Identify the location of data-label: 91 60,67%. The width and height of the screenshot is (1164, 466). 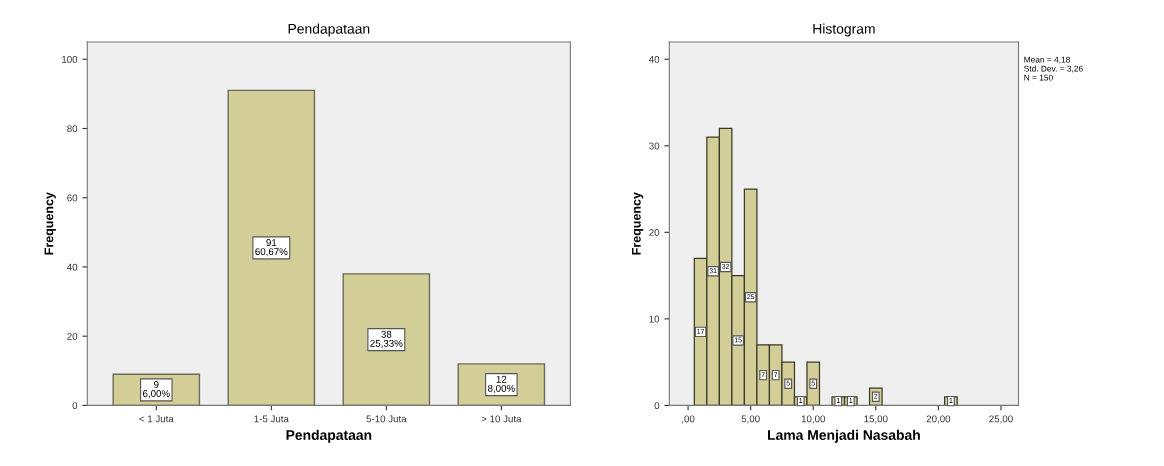
(271, 248).